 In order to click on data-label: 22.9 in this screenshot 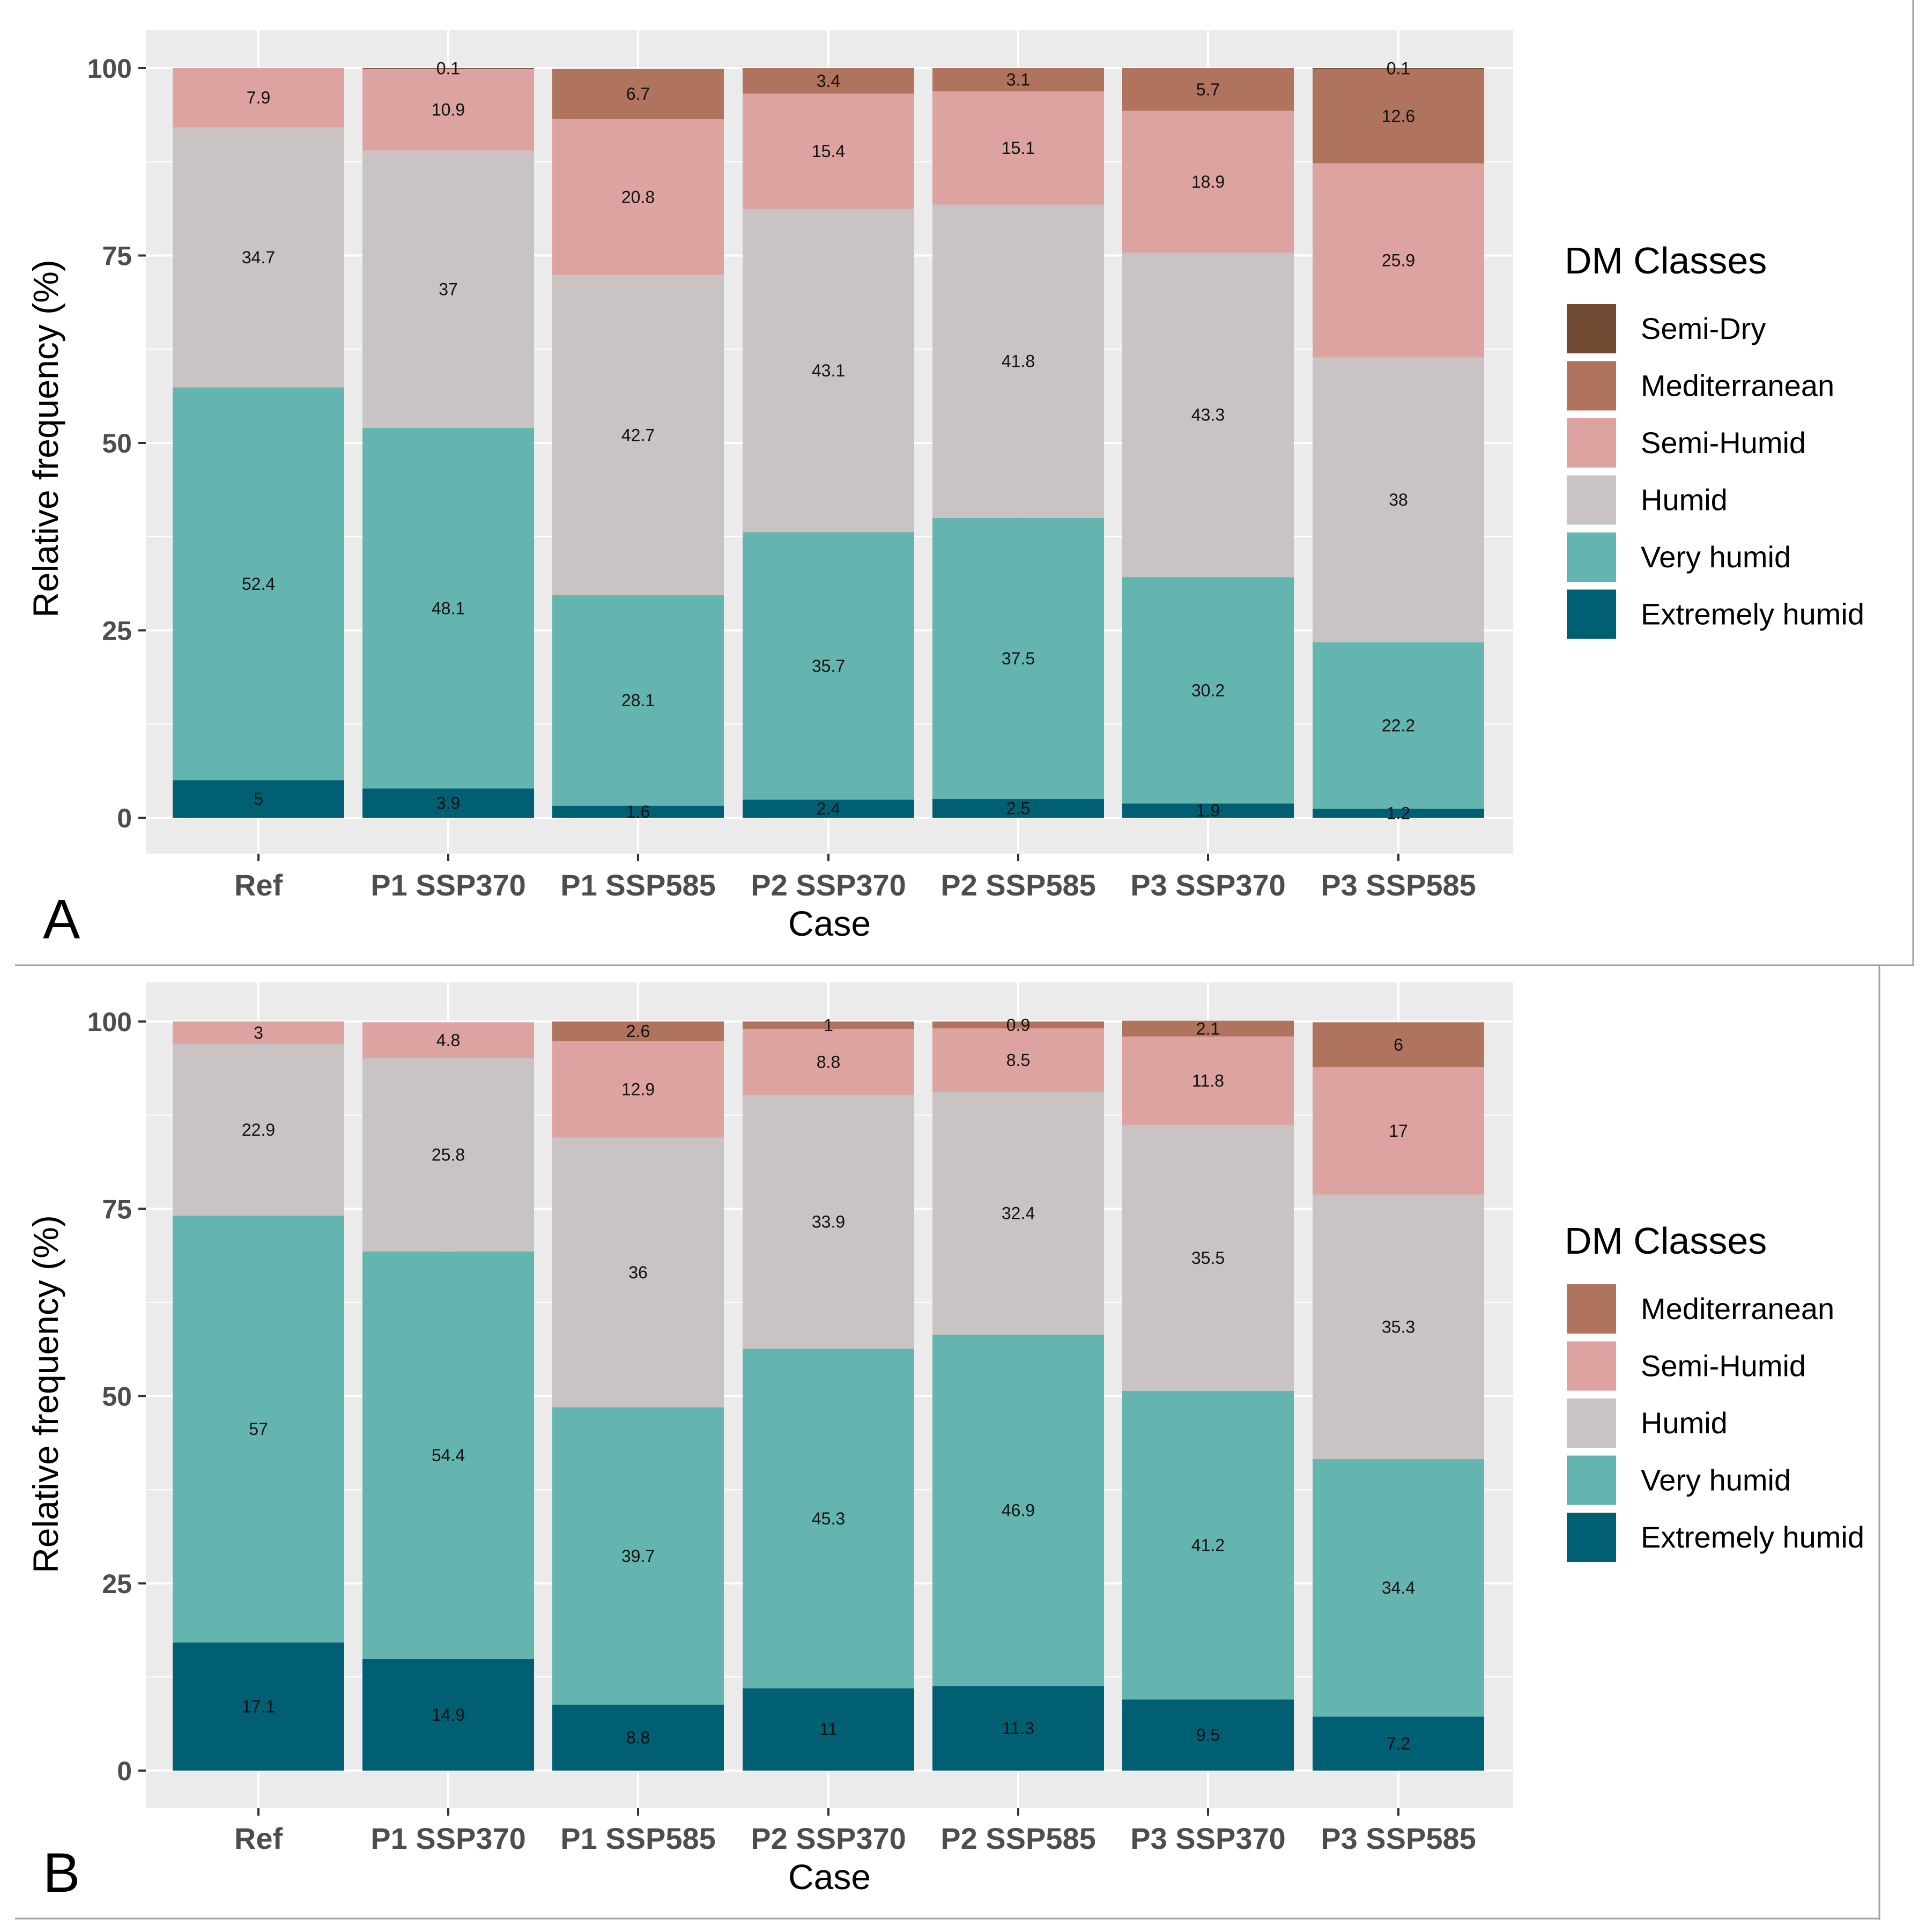, I will do `click(258, 1129)`.